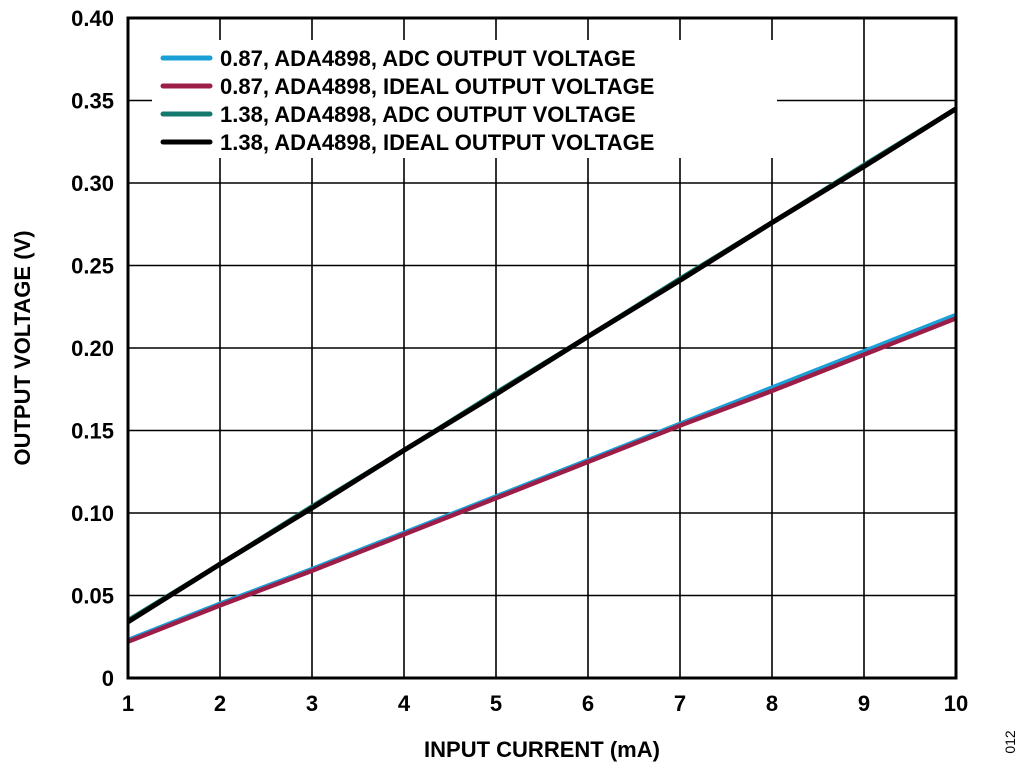 The image size is (1024, 770). What do you see at coordinates (92, 431) in the screenshot?
I see `y-tick-label: 0.15` at bounding box center [92, 431].